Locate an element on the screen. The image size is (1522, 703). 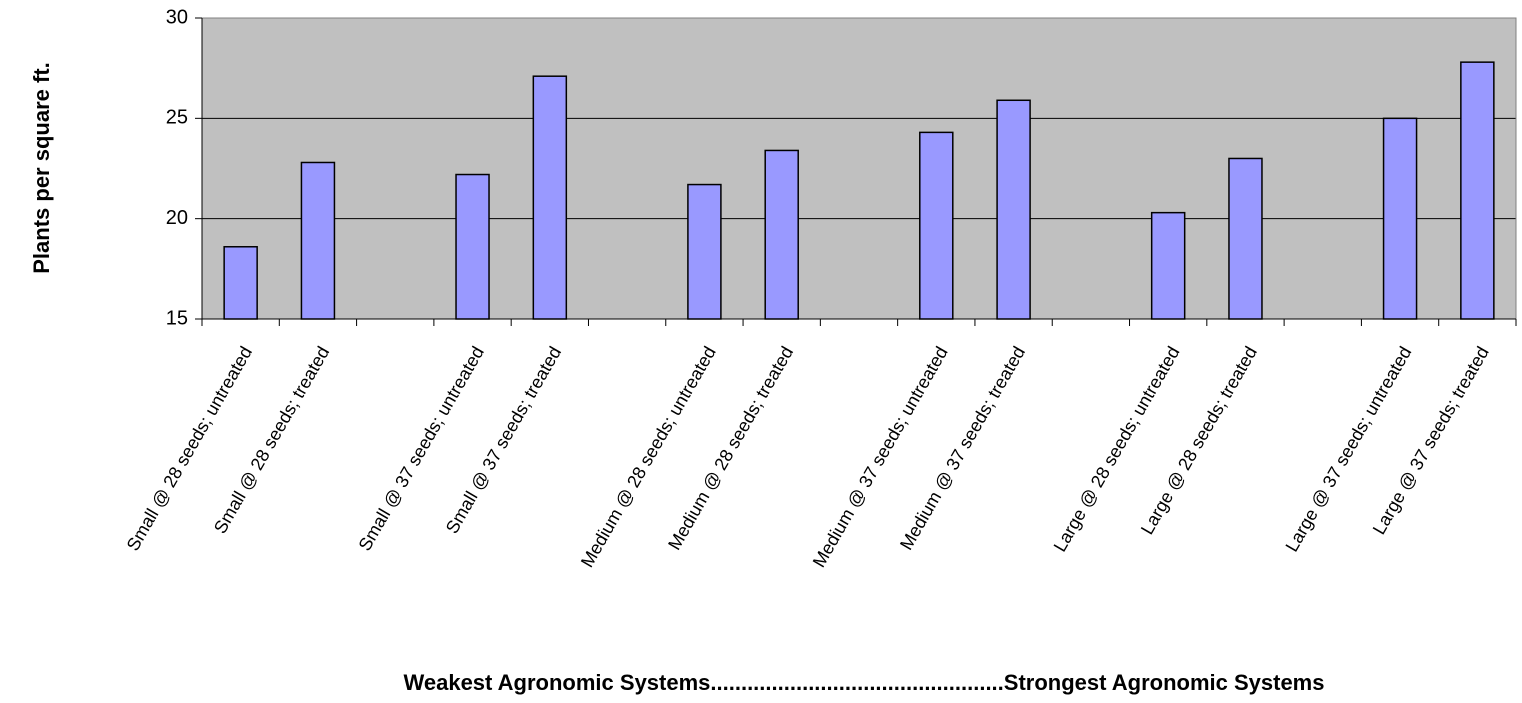
y-axis-title: Plants per square ft. is located at coordinates (41, 168).